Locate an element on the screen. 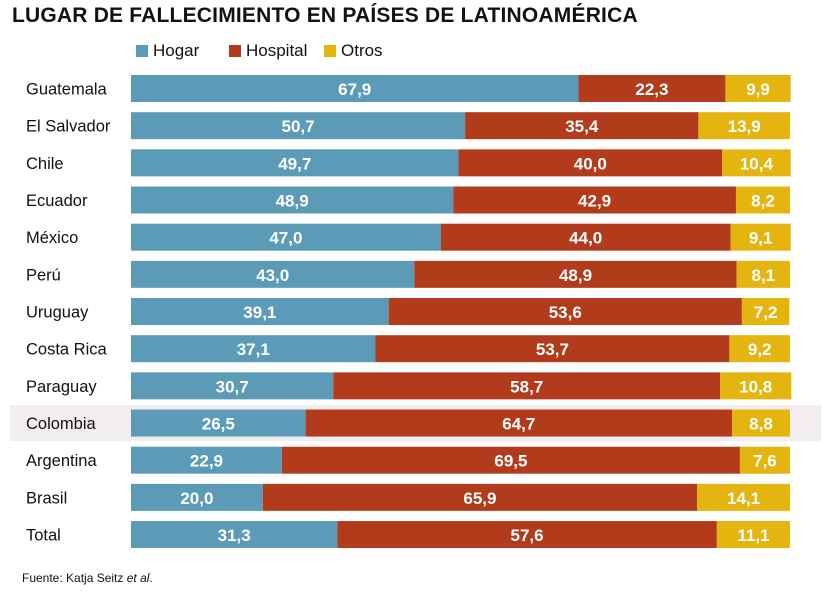  bar-hogar-uruguay is located at coordinates (260, 312).